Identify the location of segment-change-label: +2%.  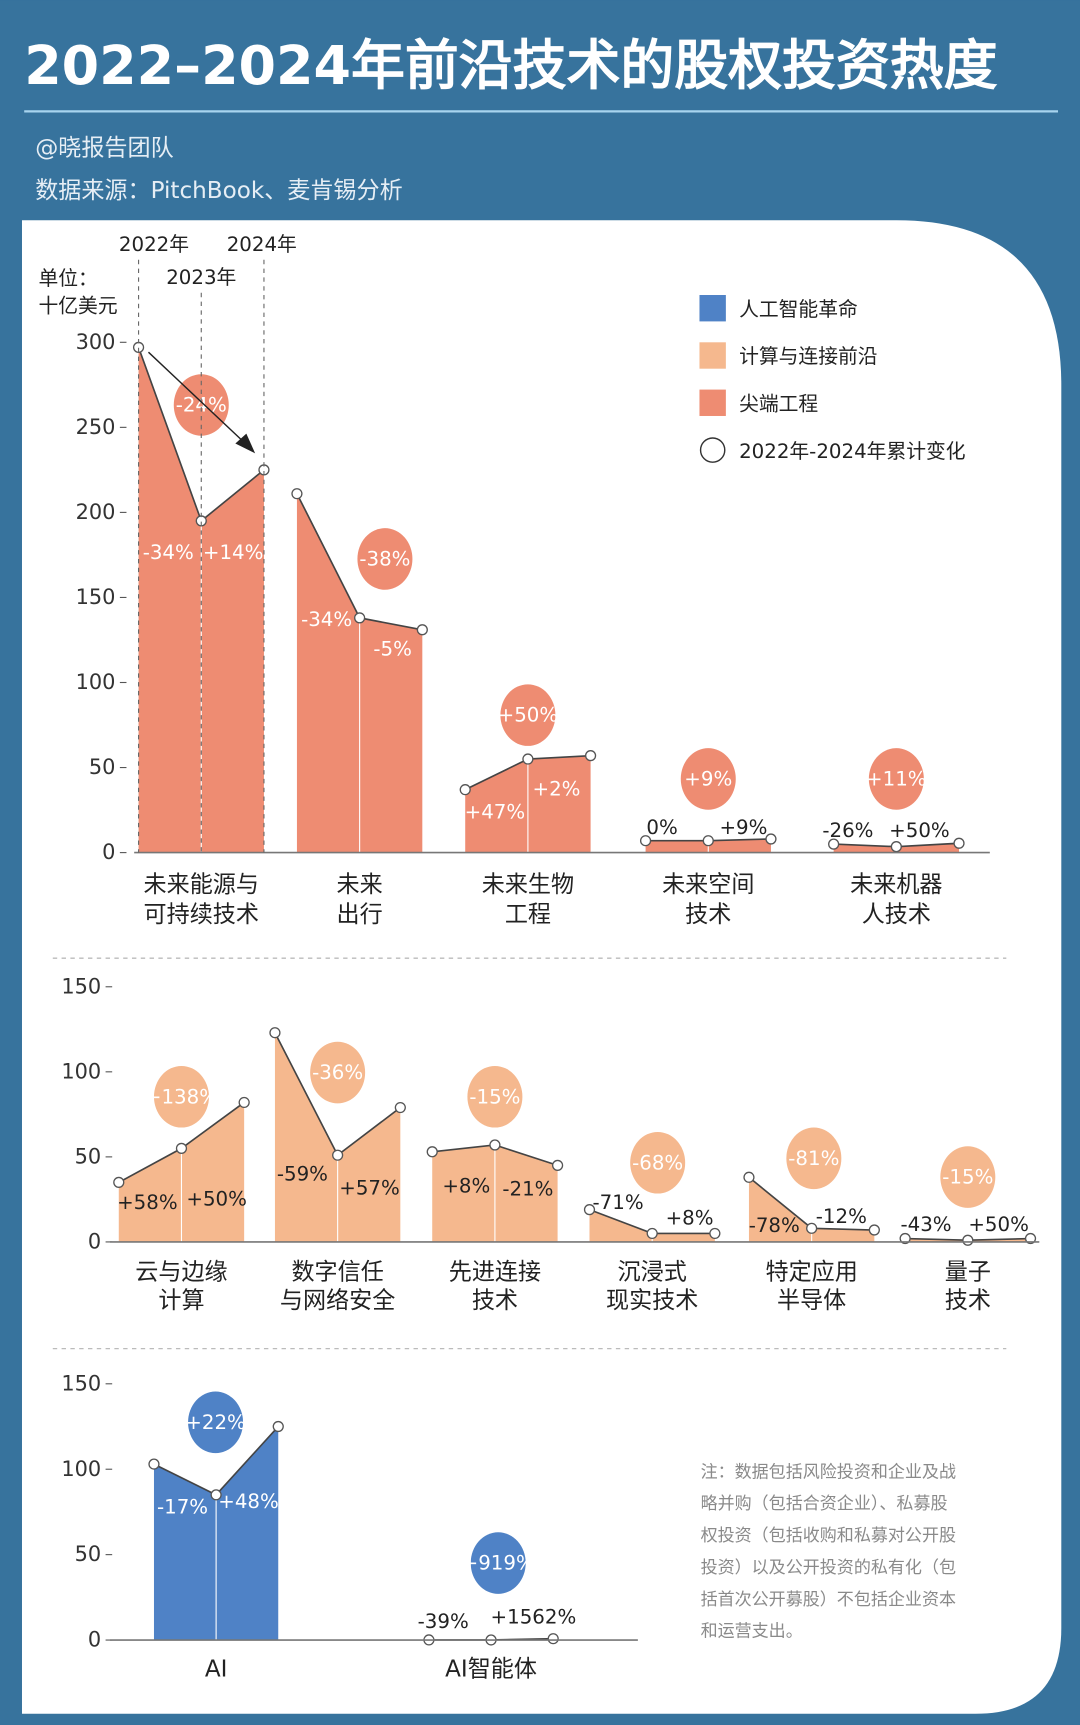
(557, 788).